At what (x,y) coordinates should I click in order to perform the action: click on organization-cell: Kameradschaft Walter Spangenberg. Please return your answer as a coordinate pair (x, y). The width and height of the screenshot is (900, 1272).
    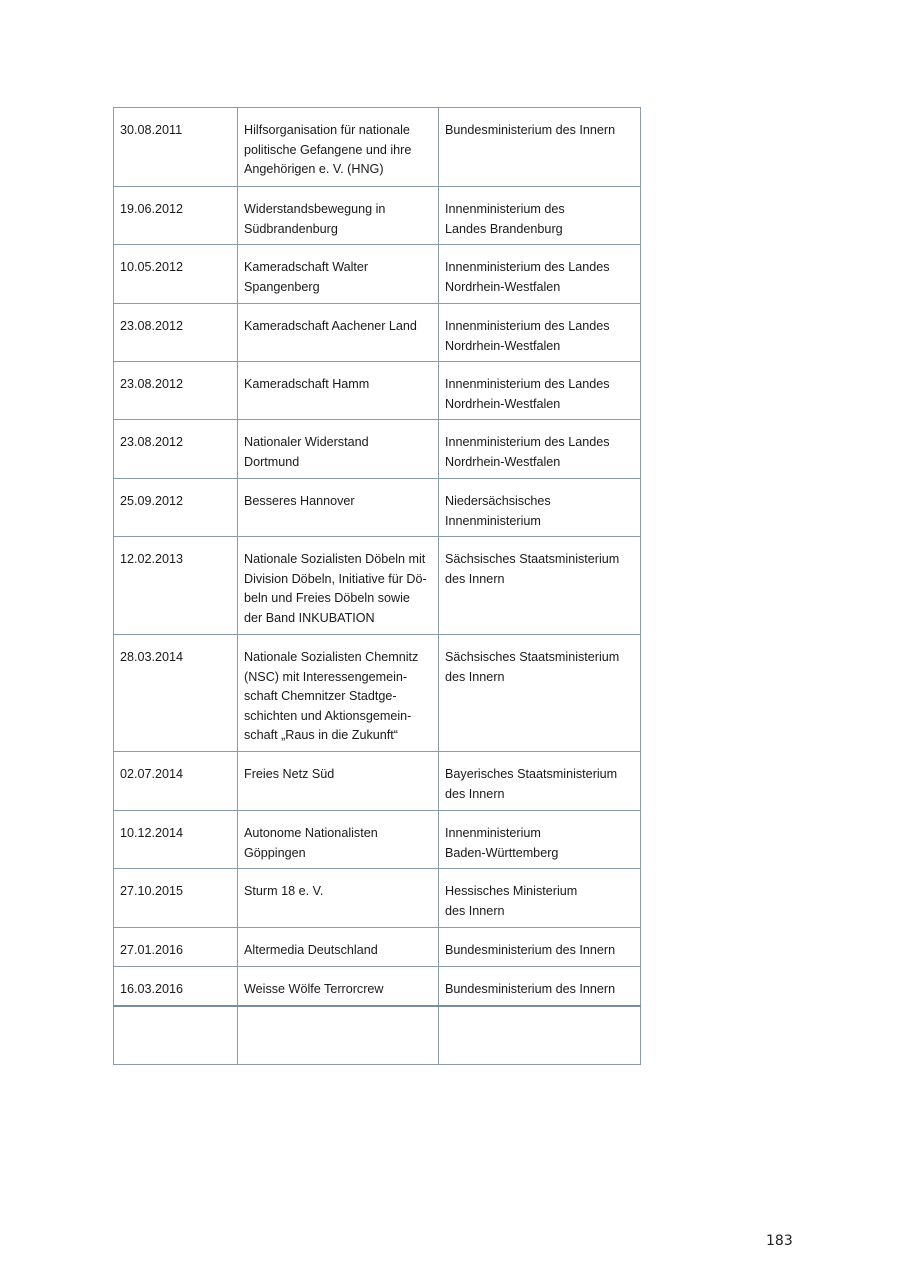
    Looking at the image, I should click on (338, 274).